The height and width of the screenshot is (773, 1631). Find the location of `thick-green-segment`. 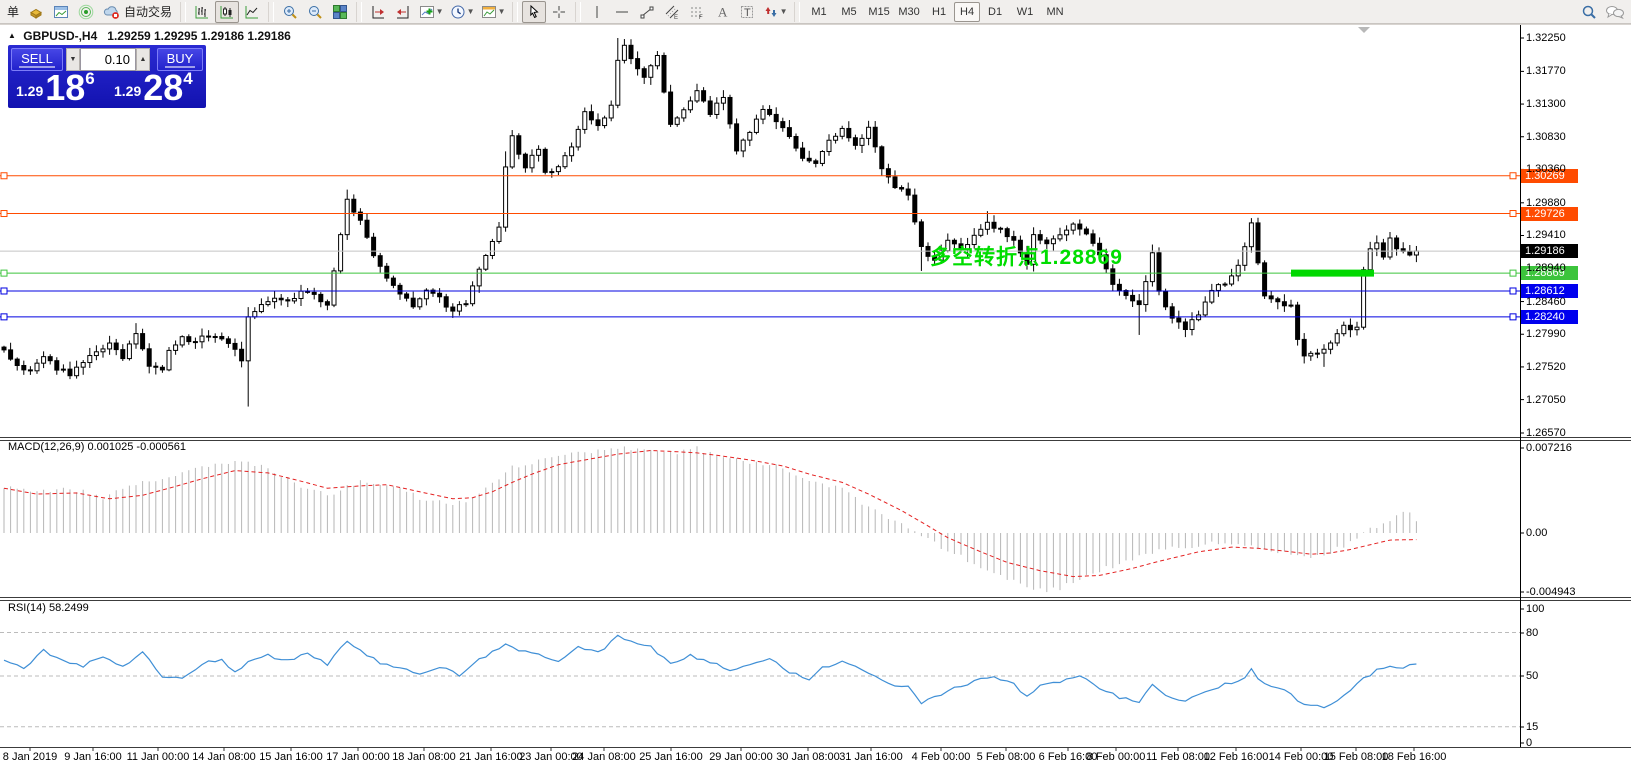

thick-green-segment is located at coordinates (1332, 273).